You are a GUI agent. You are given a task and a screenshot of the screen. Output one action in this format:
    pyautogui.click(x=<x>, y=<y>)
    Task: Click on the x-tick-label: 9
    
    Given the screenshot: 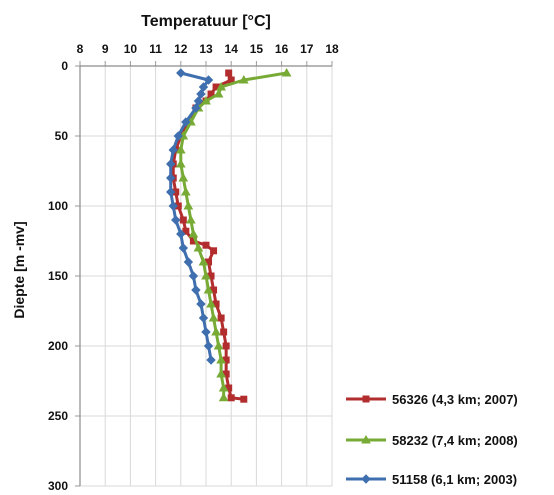 What is the action you would take?
    pyautogui.click(x=105, y=49)
    